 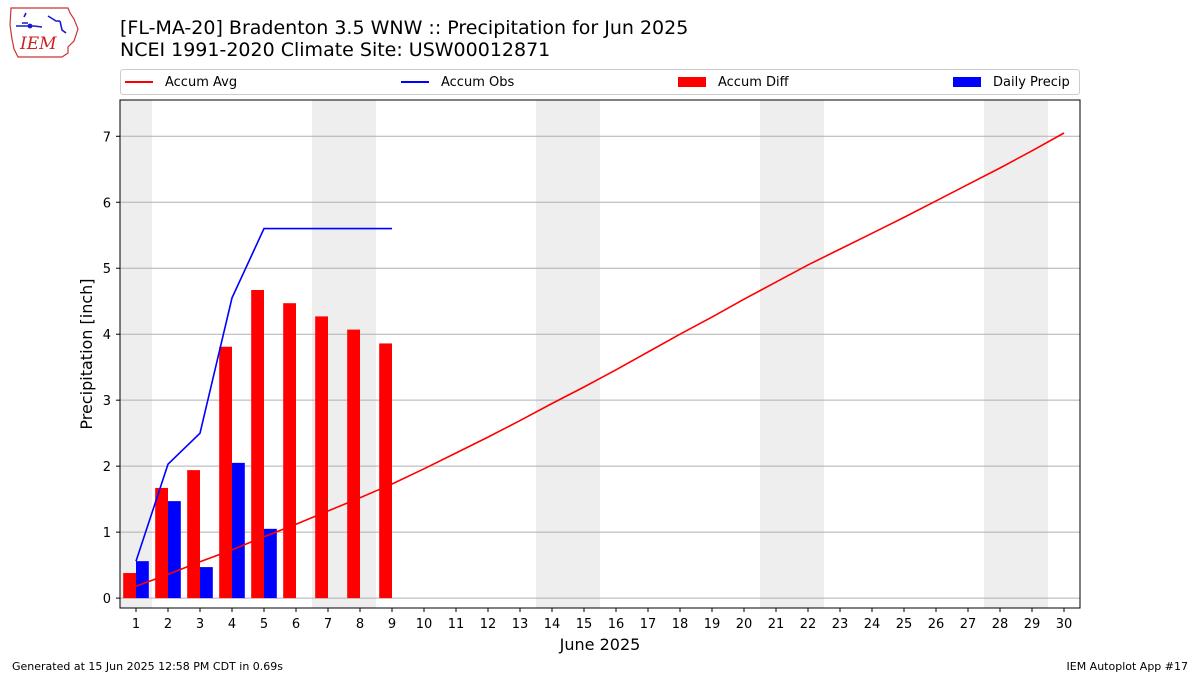 I want to click on x-tick-label: 4, so click(x=232, y=624).